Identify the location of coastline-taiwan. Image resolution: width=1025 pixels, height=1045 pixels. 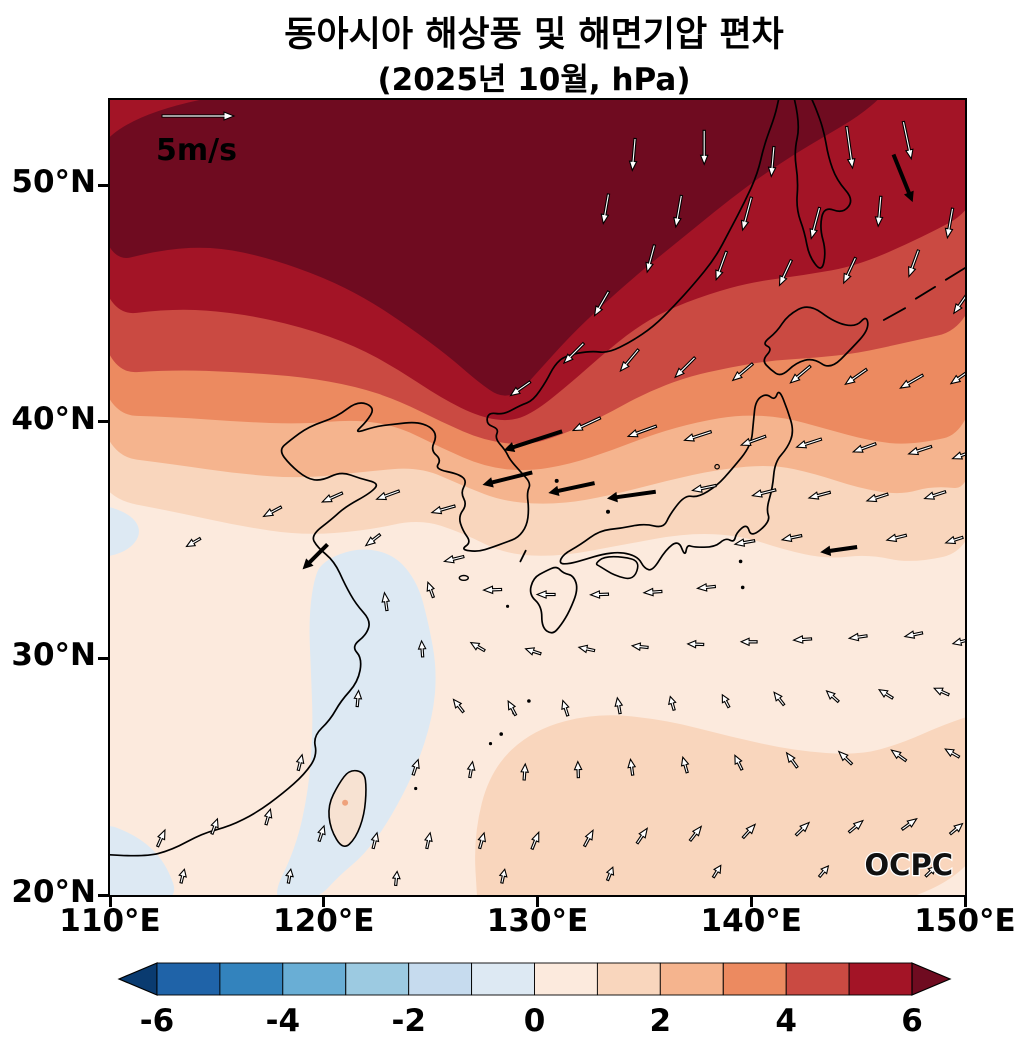
(347, 808).